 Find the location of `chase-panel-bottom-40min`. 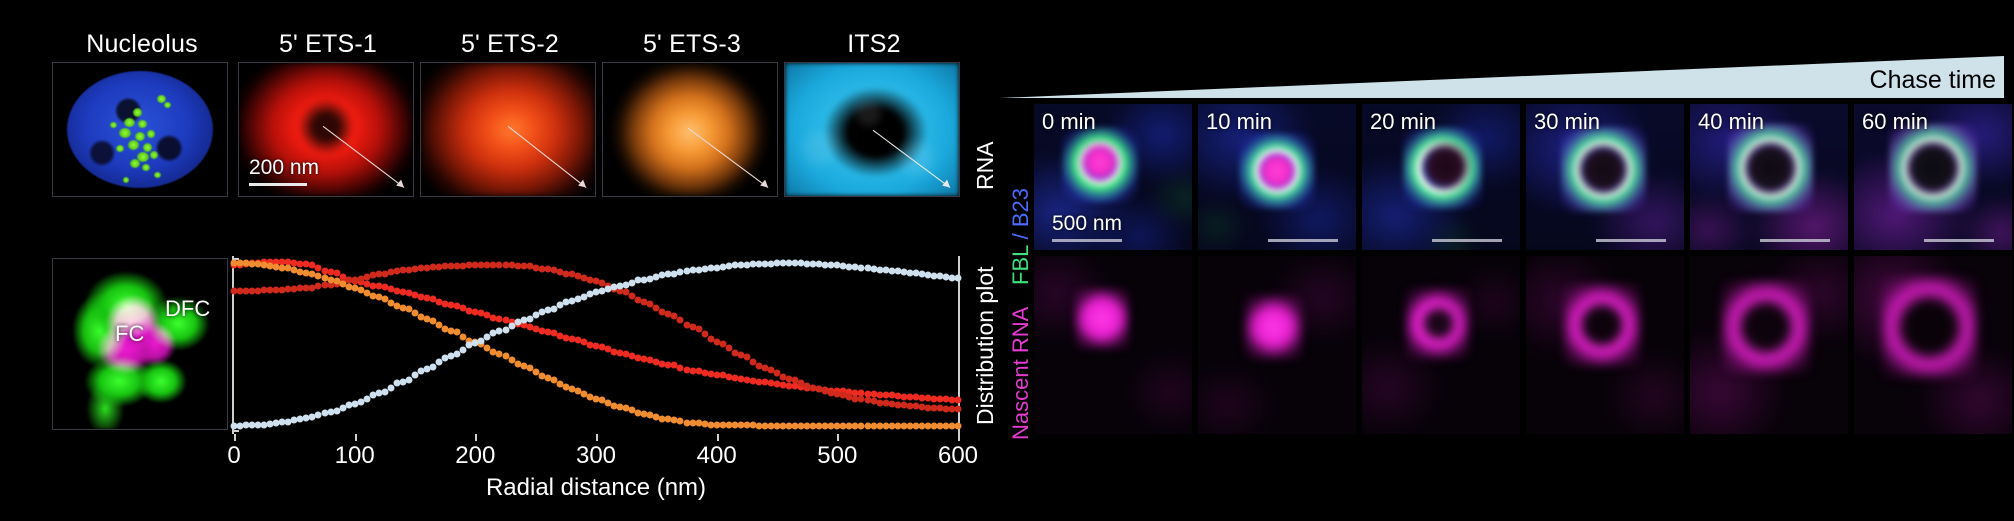

chase-panel-bottom-40min is located at coordinates (1769, 345).